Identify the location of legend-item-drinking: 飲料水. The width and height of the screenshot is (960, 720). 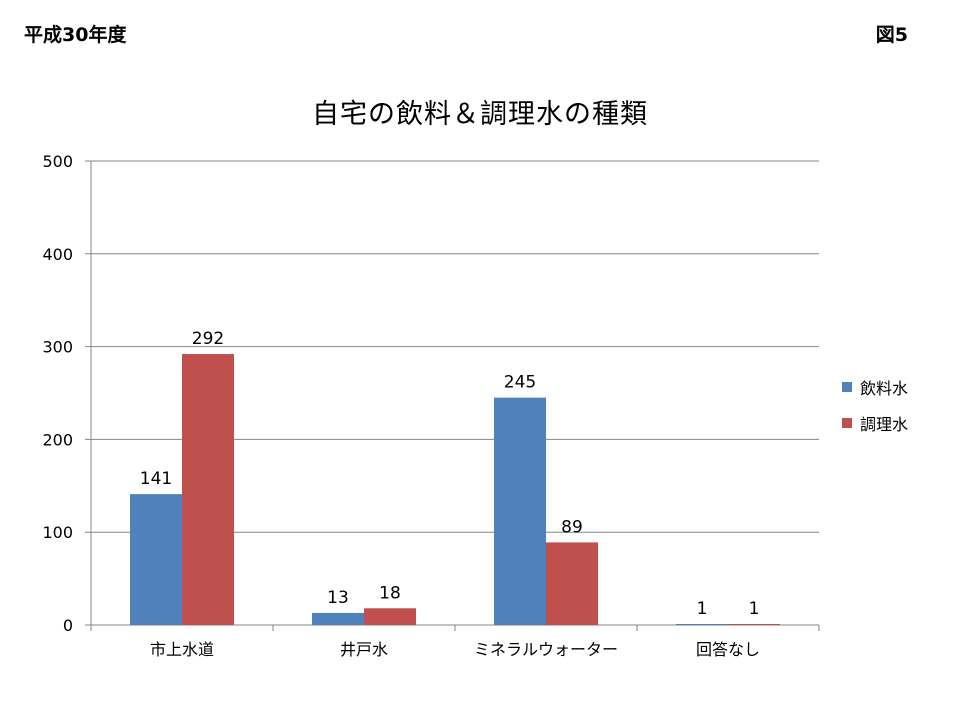
(875, 387).